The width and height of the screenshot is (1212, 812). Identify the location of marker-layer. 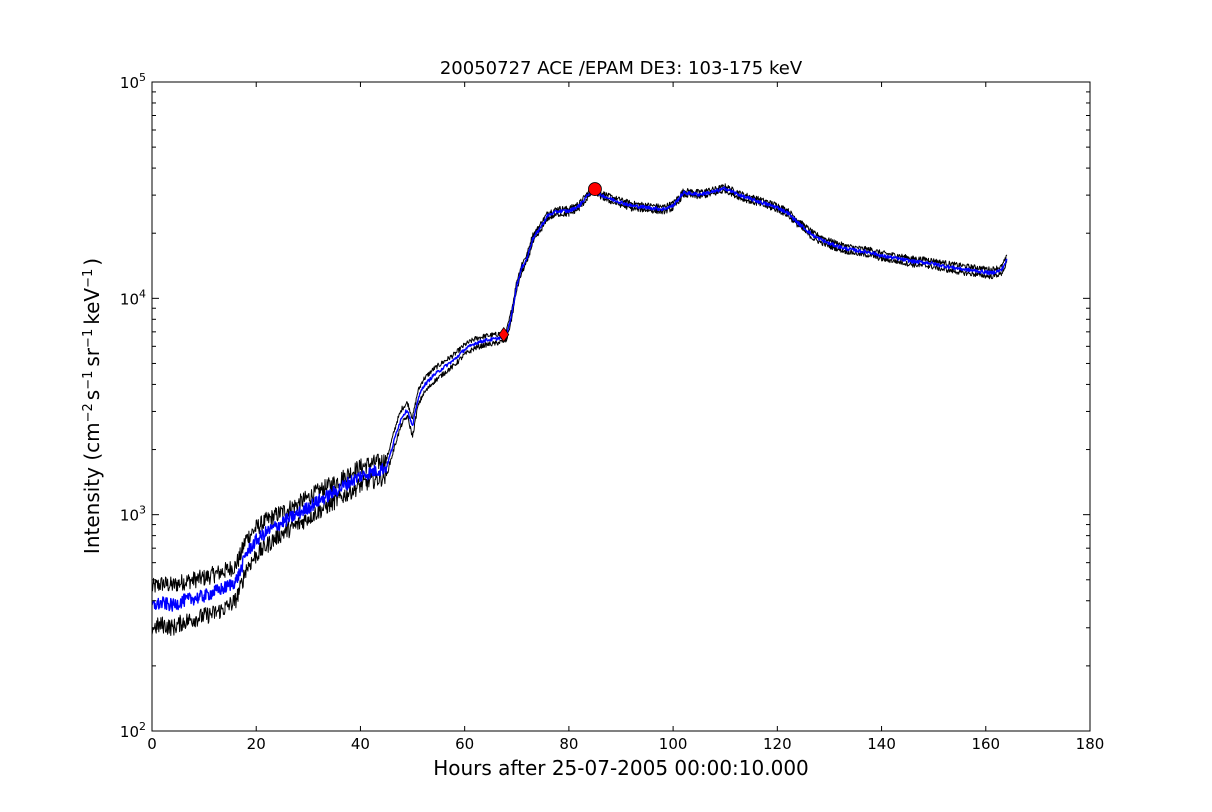
(550, 262).